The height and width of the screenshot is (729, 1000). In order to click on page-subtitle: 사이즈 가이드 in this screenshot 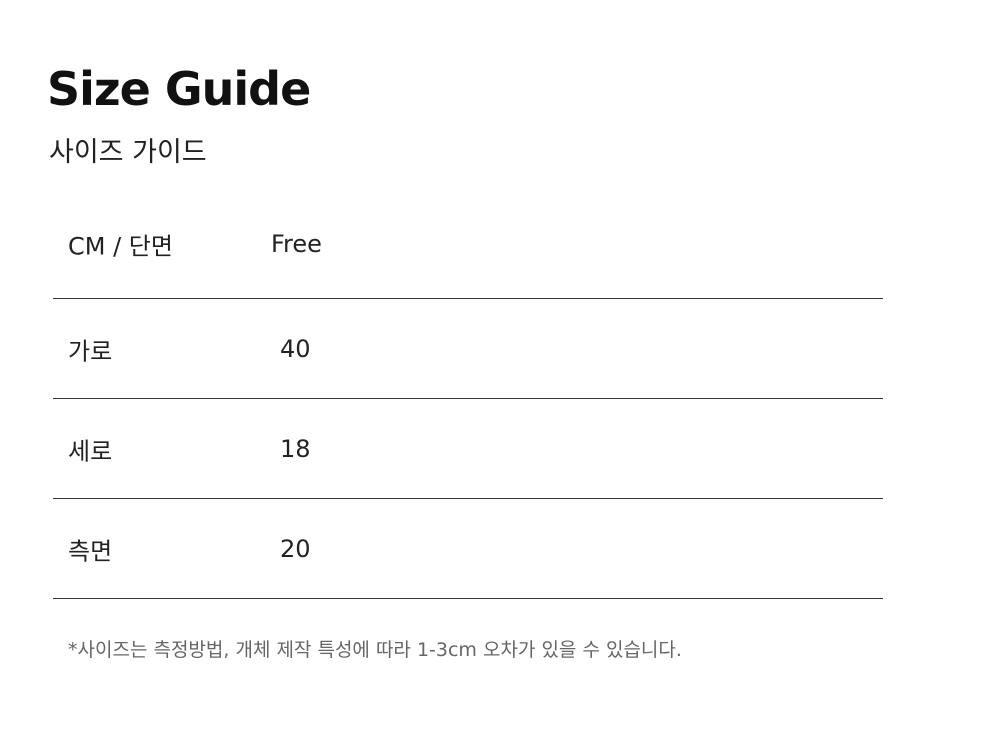, I will do `click(128, 152)`.